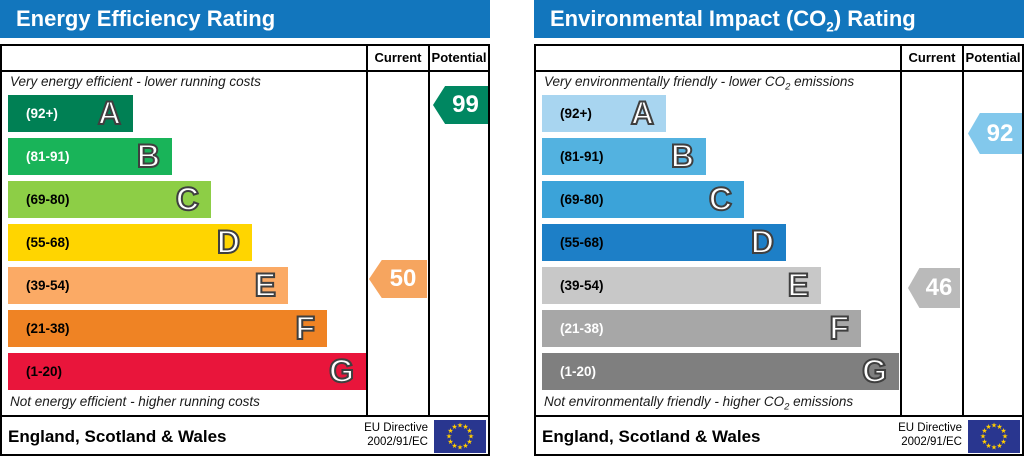 Image resolution: width=1024 pixels, height=460 pixels. Describe the element at coordinates (821, 401) in the screenshot. I see `bottom-note-text: emissions` at that location.